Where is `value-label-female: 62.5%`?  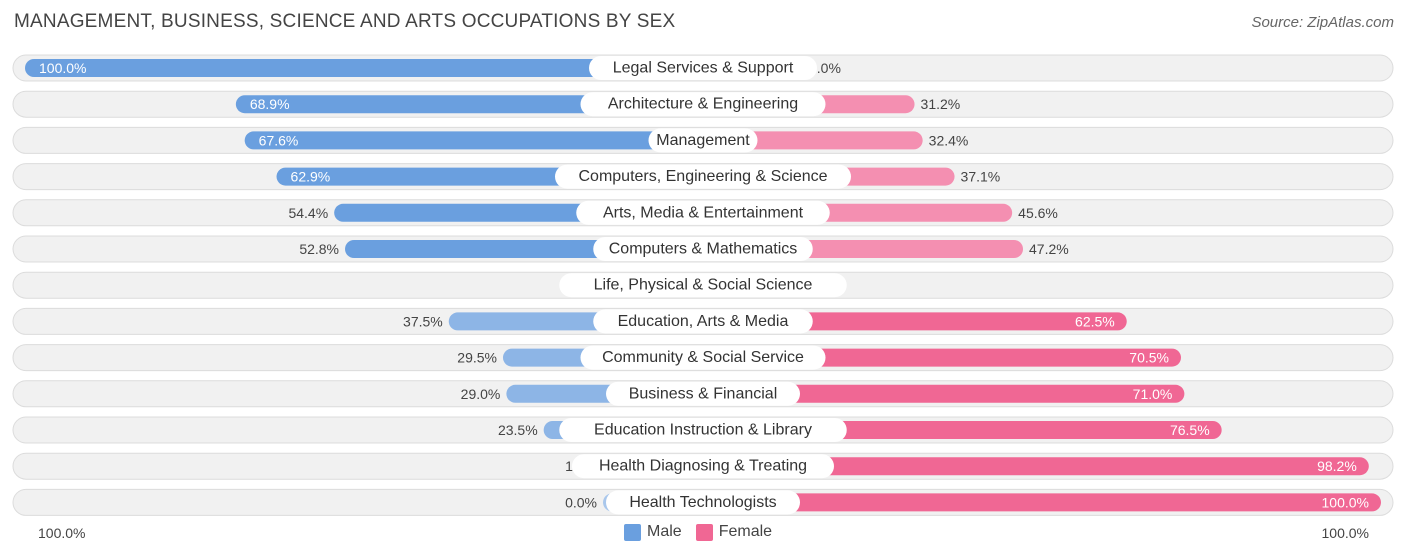
value-label-female: 62.5% is located at coordinates (1095, 321).